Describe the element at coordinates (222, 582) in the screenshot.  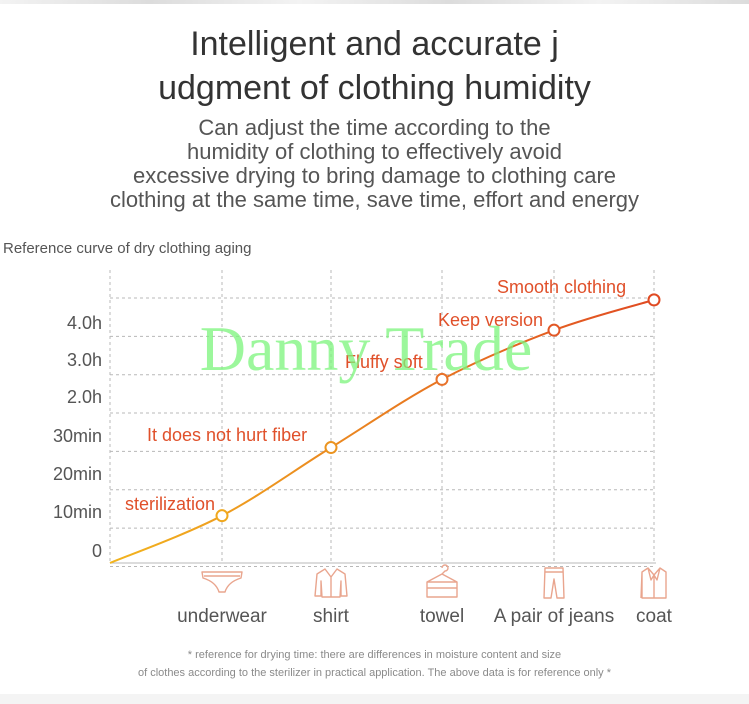
I see `underwear-icon` at that location.